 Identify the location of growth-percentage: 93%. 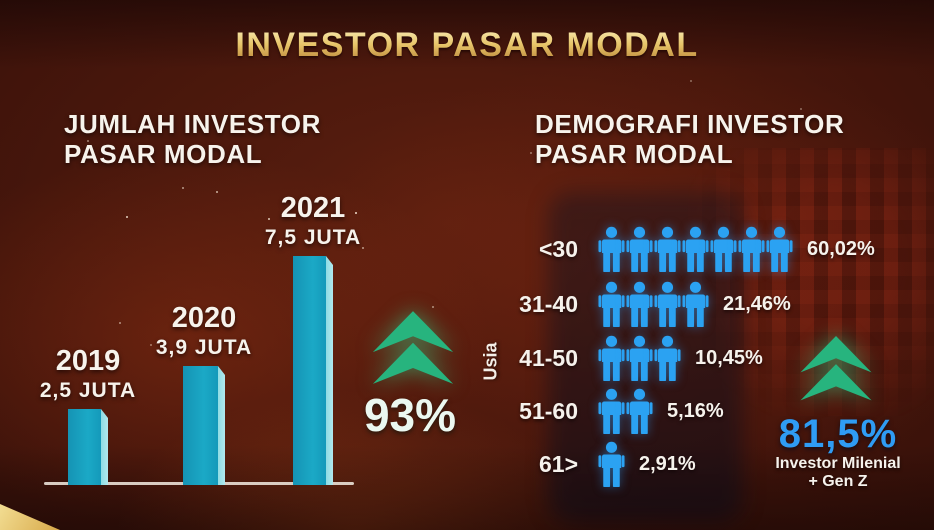
(410, 415).